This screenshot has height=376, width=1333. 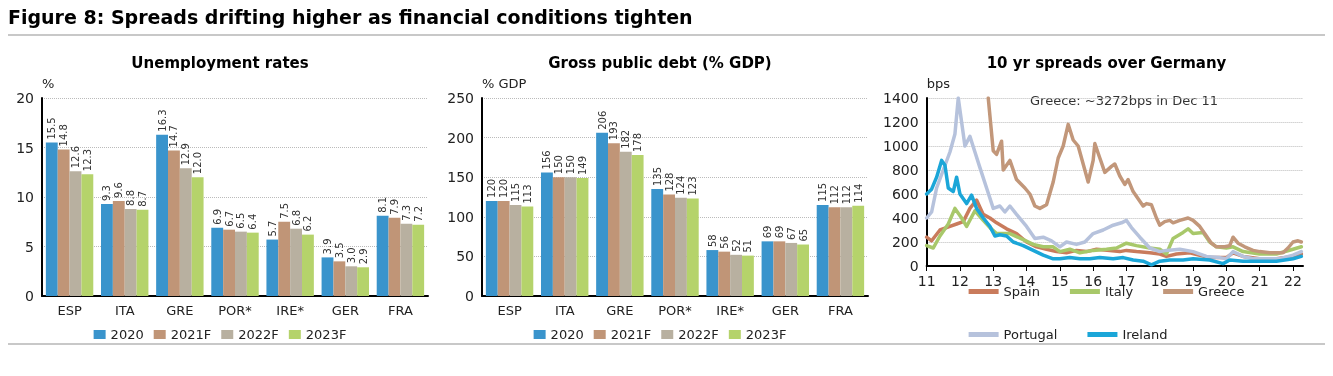 I want to click on x-tick-label: POR*, so click(x=675, y=310).